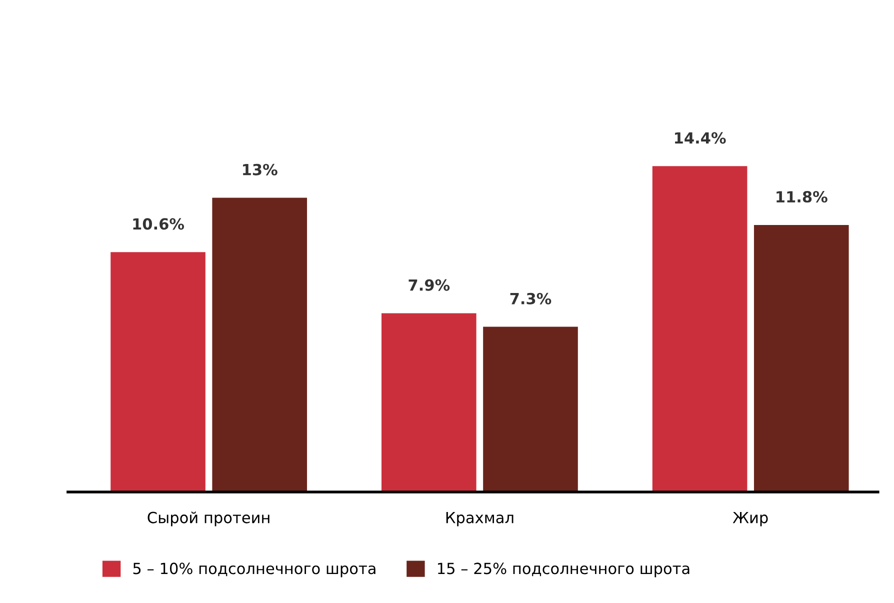  What do you see at coordinates (260, 170) in the screenshot?
I see `data-label: 13%` at bounding box center [260, 170].